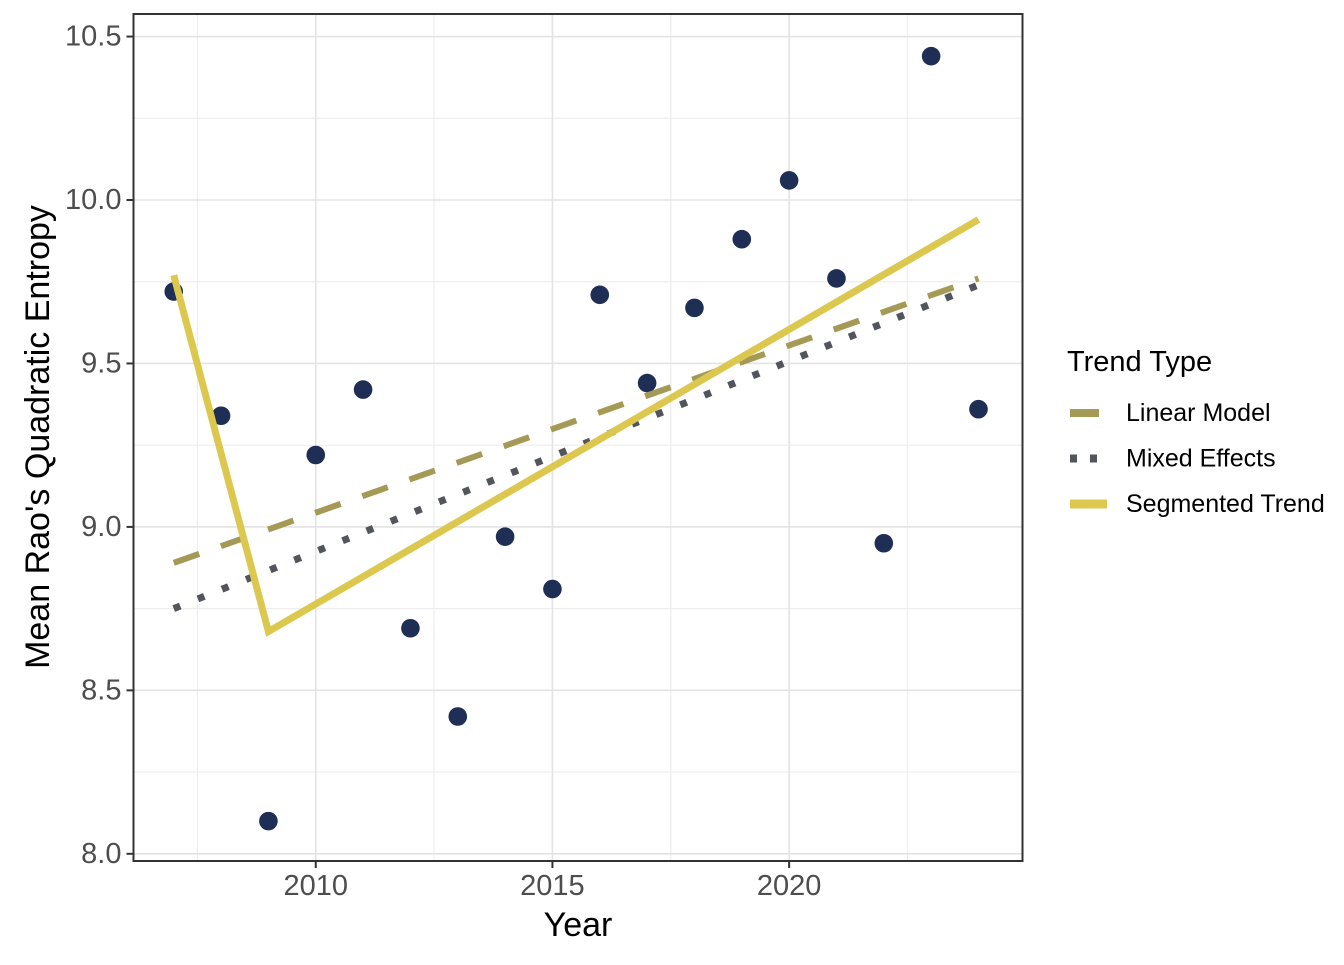 The height and width of the screenshot is (965, 1344). Describe the element at coordinates (1198, 413) in the screenshot. I see `legend-label-linear-model: Linear Model` at that location.